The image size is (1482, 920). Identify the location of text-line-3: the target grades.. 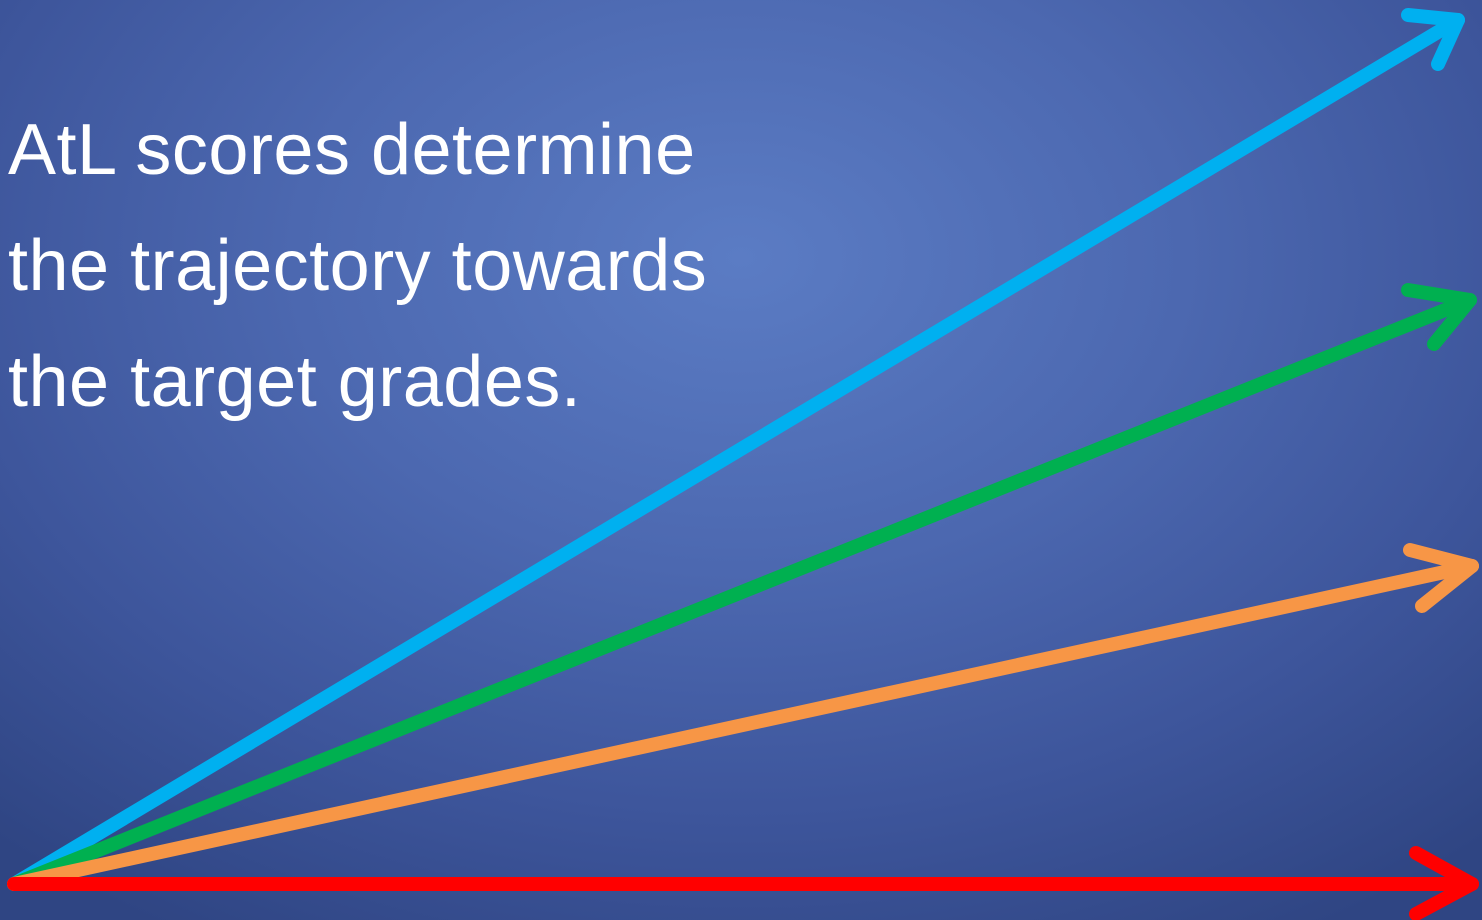
(295, 382).